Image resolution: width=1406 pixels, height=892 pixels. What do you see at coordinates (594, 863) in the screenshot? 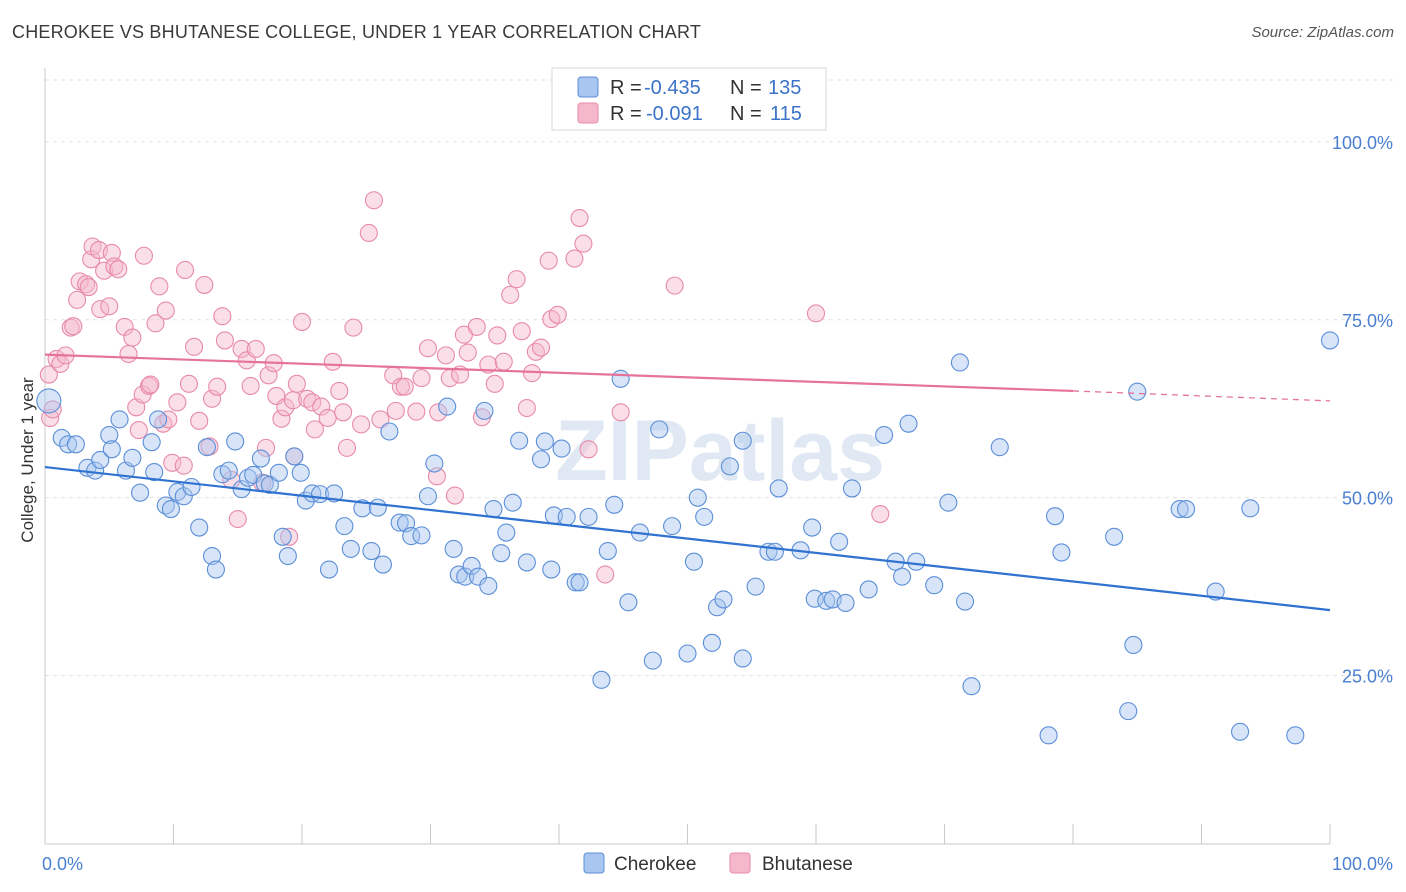
I see `bottom-legend-cherokee-swatch` at bounding box center [594, 863].